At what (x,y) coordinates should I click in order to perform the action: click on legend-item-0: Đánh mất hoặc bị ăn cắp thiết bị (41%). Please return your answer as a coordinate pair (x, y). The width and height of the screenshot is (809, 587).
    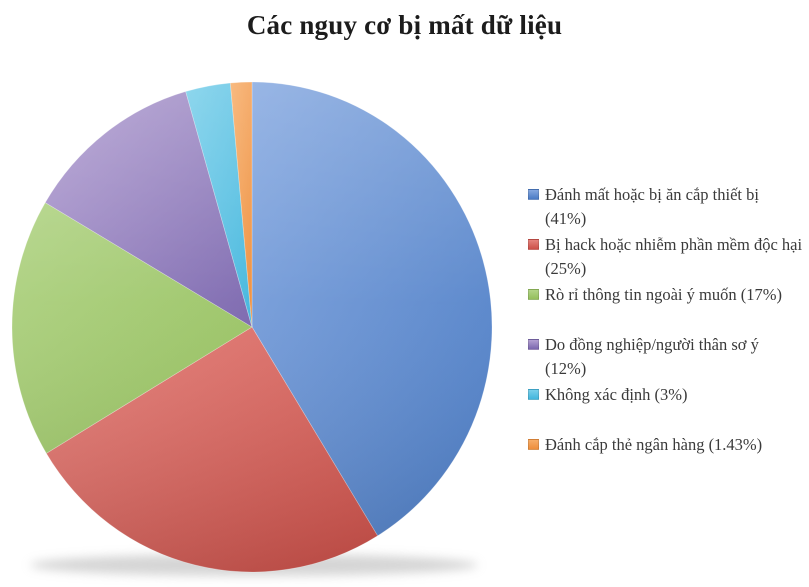
    Looking at the image, I should click on (666, 208).